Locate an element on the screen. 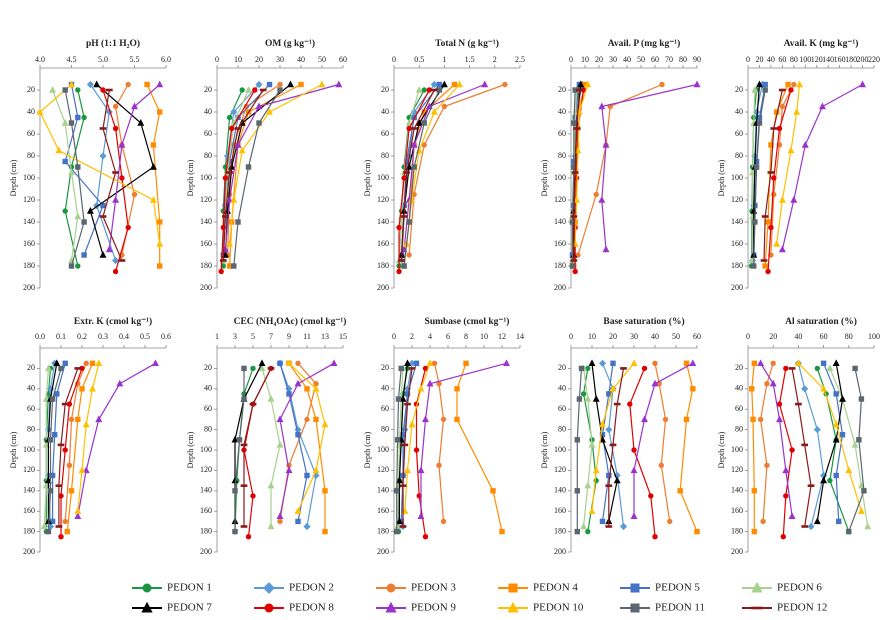  x-tick-label: 13 is located at coordinates (325, 336).